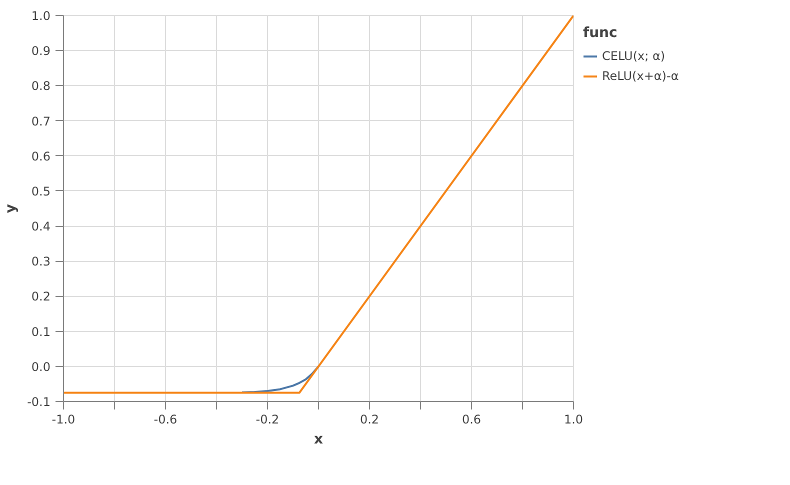 This screenshot has width=790, height=485. What do you see at coordinates (41, 16) in the screenshot?
I see `y-tick-label: 1.0` at bounding box center [41, 16].